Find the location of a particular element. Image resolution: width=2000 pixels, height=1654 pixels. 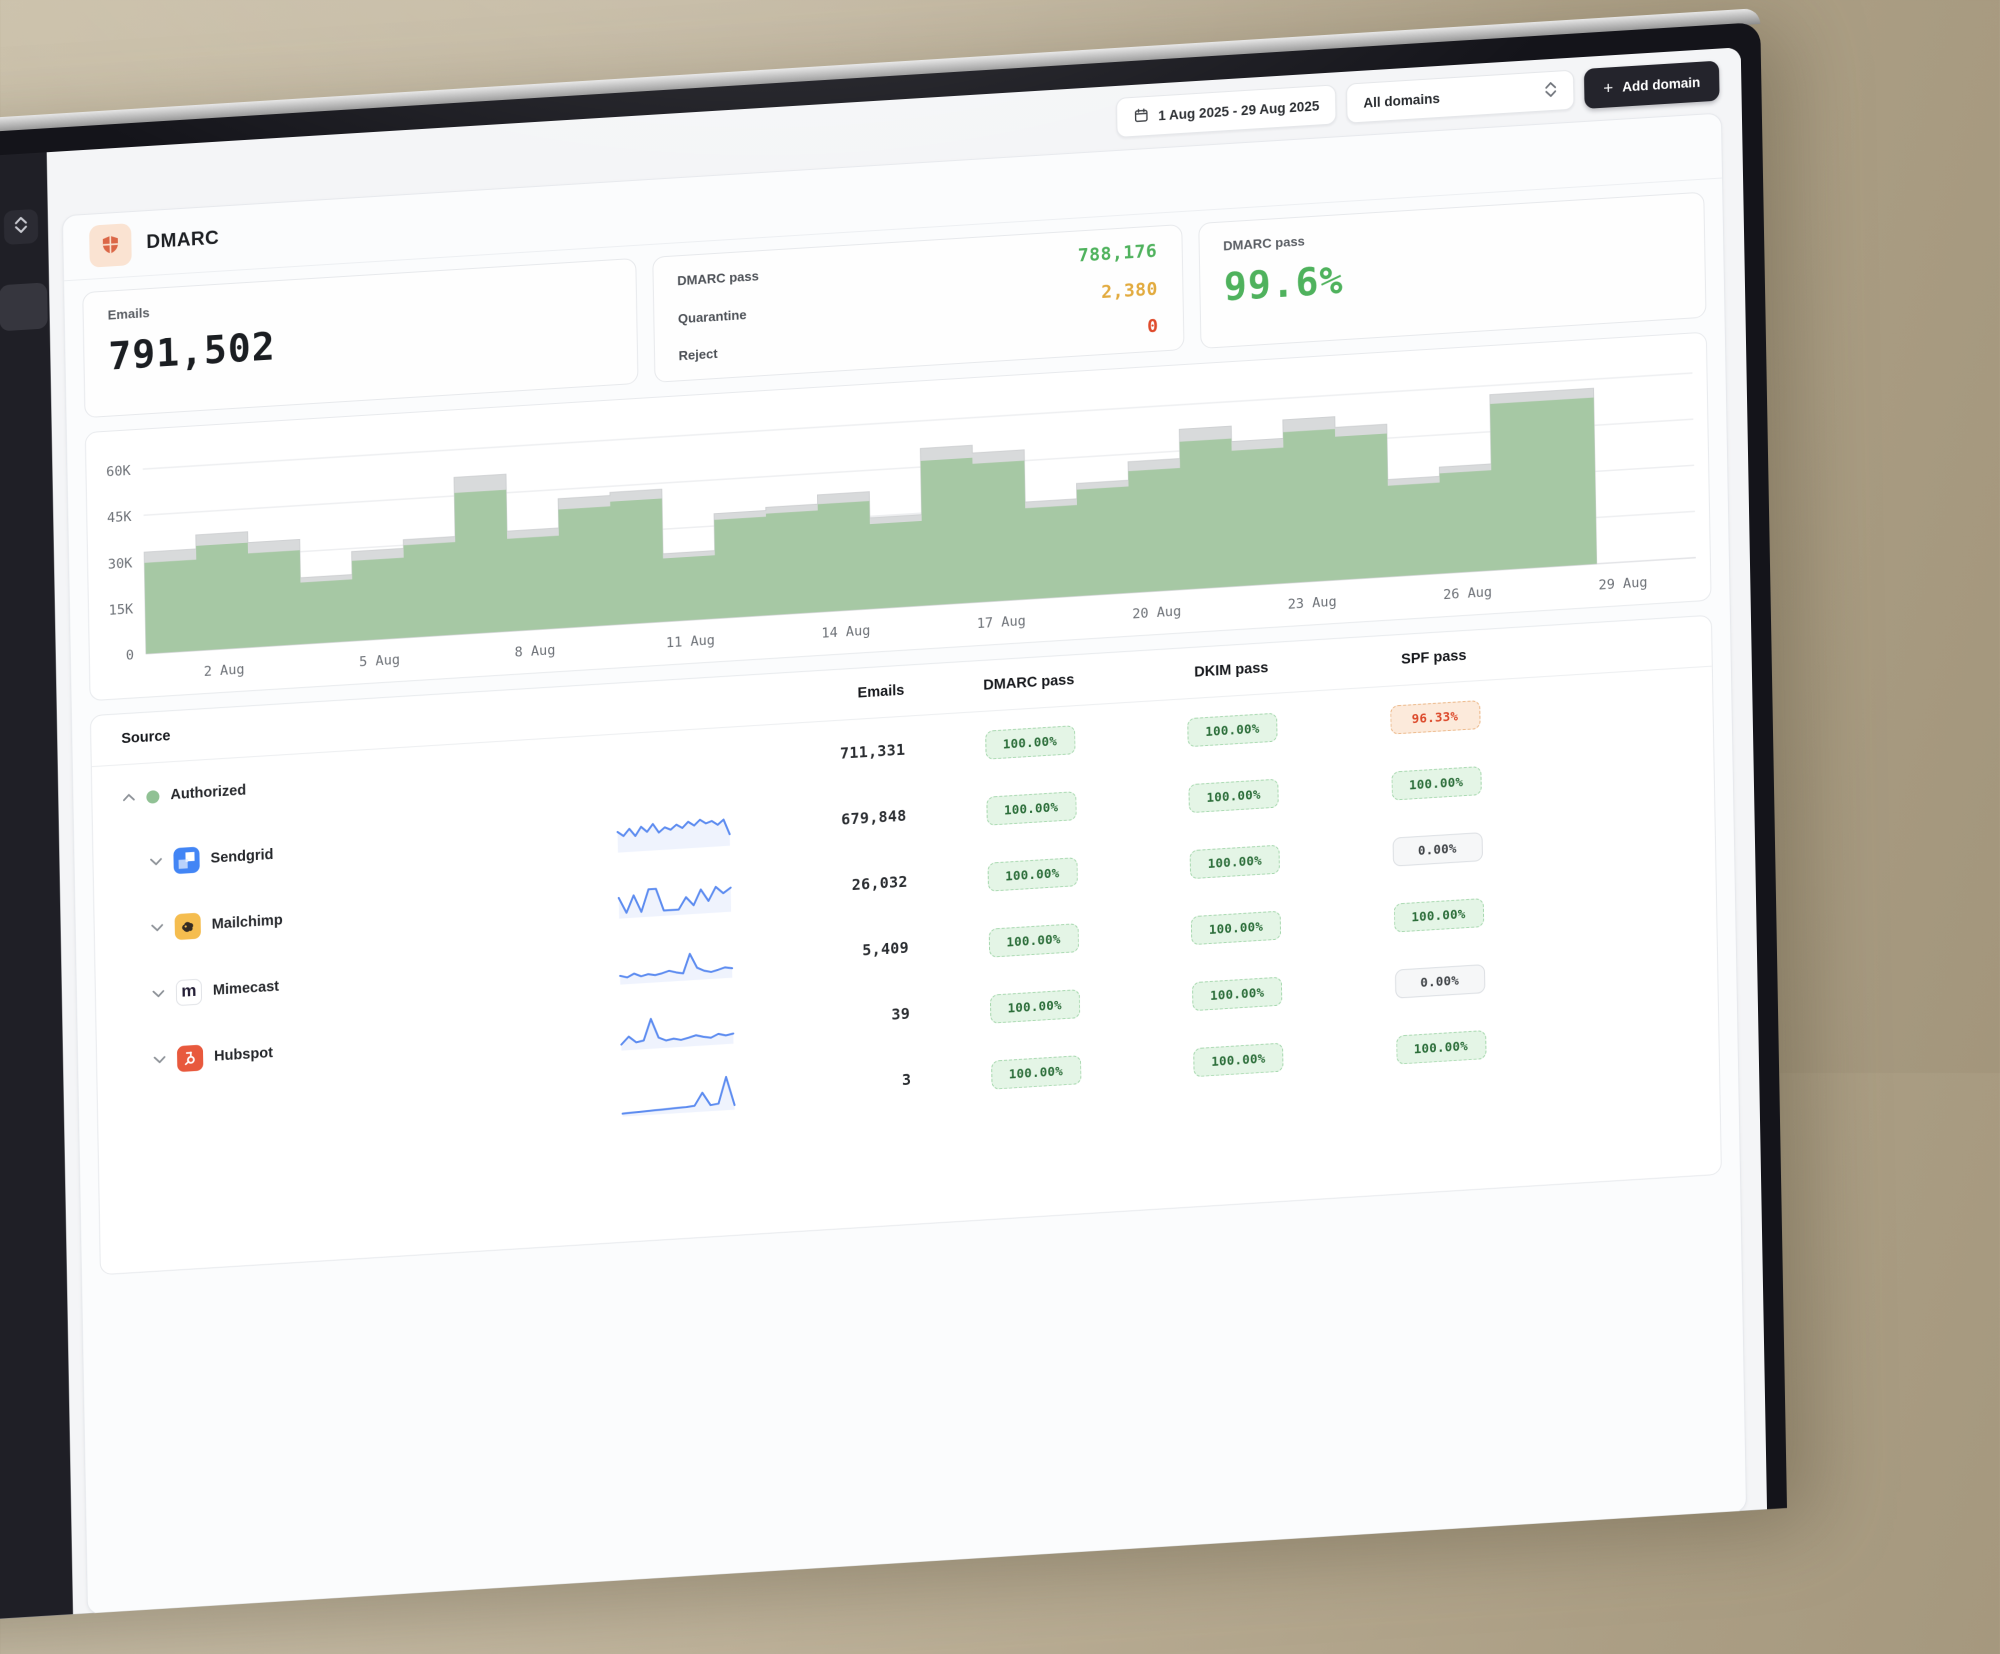

svg-text: 23 Aug is located at coordinates (1312, 603).